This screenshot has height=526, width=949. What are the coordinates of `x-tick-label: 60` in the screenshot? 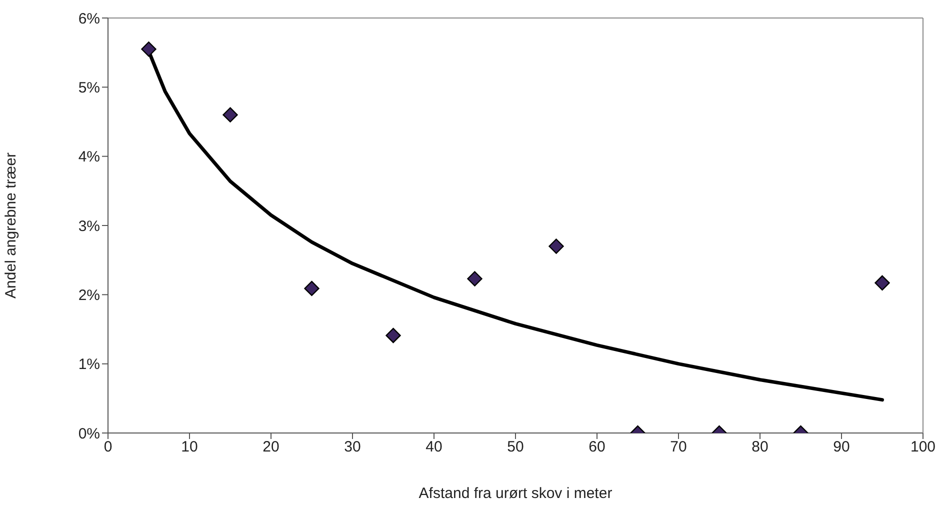 It's located at (597, 447).